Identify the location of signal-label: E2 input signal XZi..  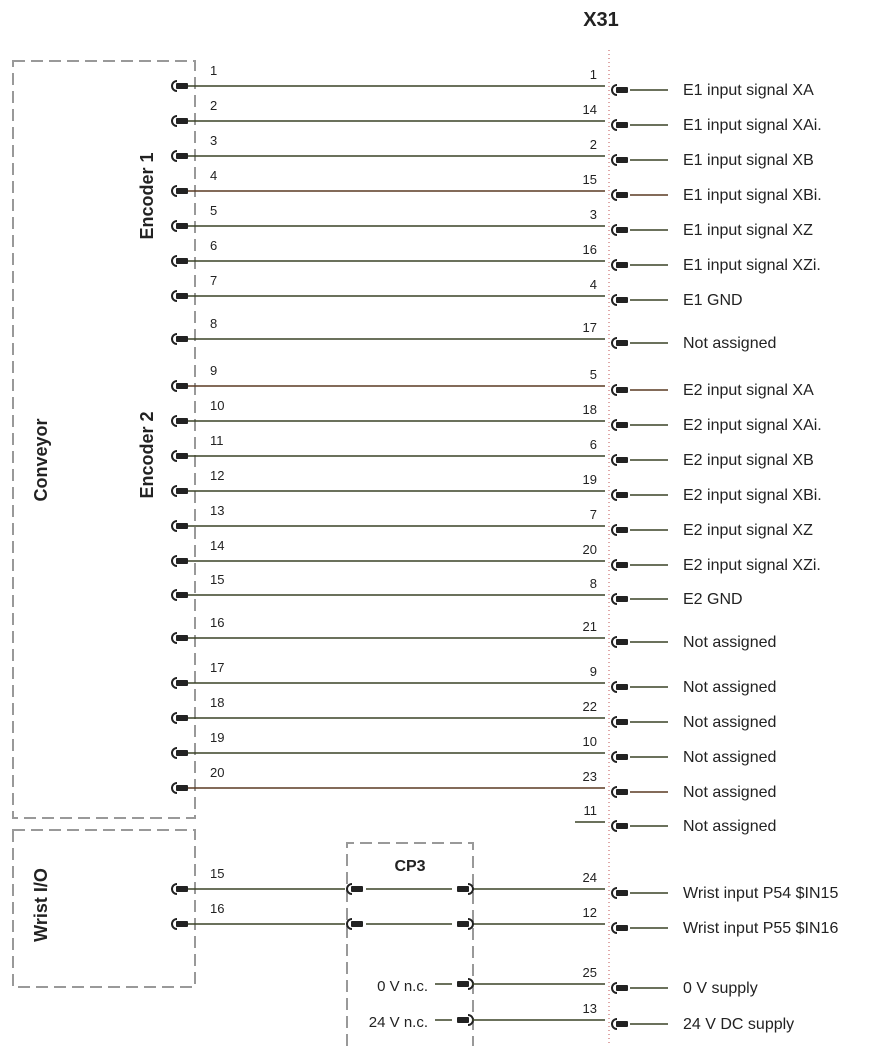
(752, 565).